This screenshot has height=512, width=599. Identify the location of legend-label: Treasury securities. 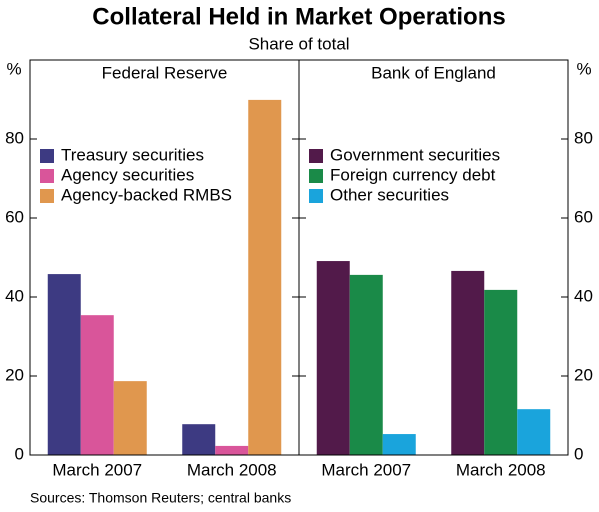
(132, 154).